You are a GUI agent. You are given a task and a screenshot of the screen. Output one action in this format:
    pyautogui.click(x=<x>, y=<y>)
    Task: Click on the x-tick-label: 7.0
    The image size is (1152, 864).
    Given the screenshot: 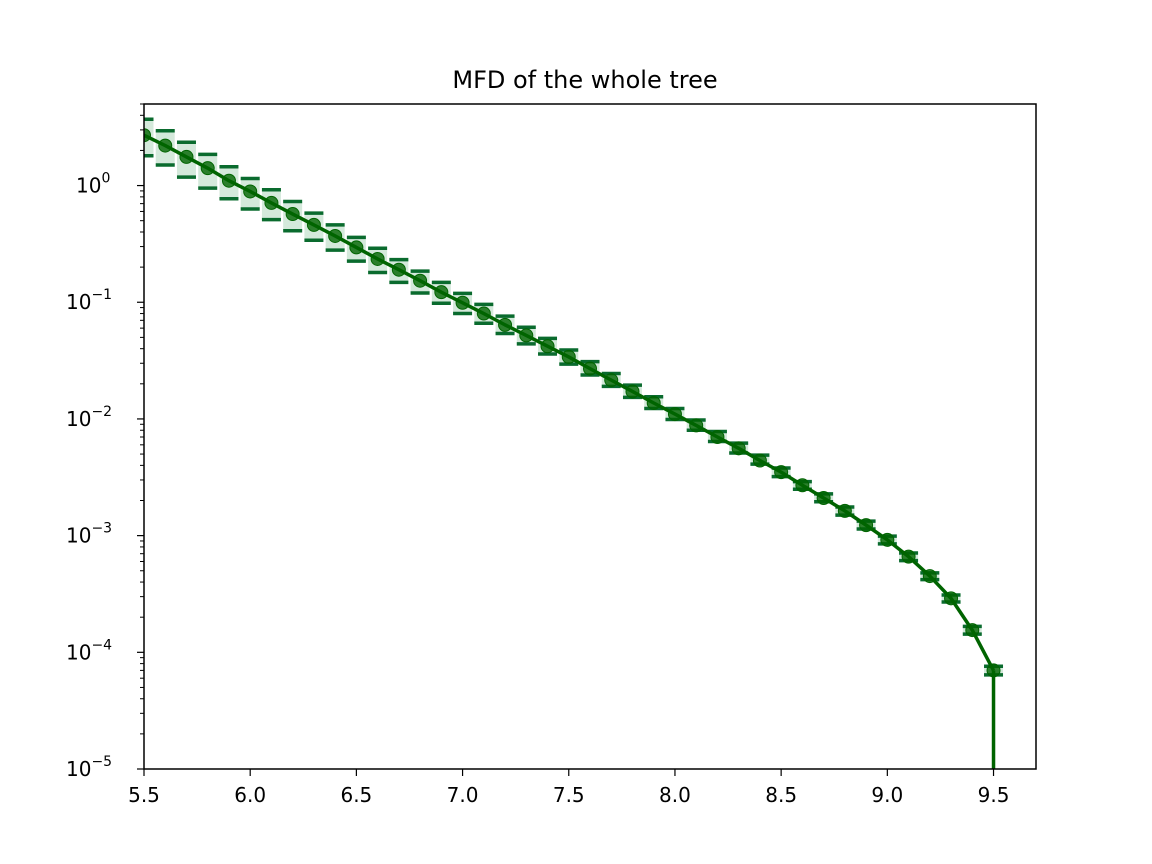 What is the action you would take?
    pyautogui.click(x=463, y=795)
    